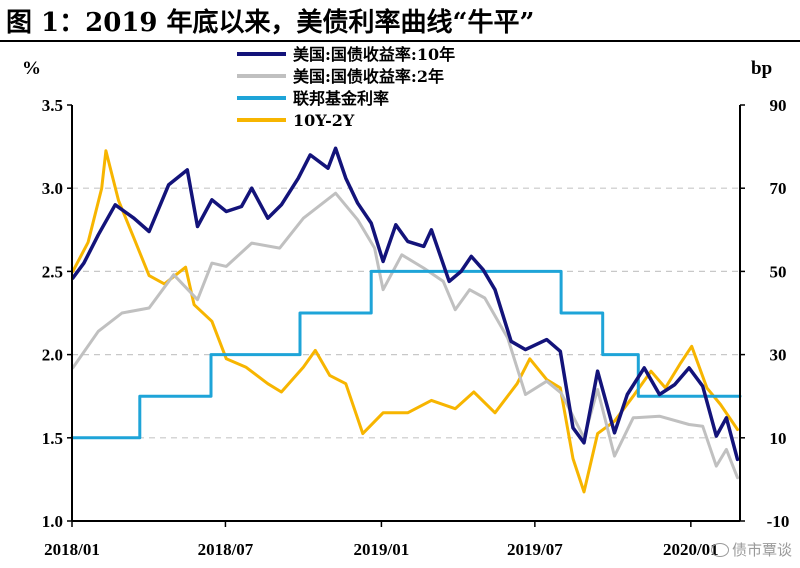 This screenshot has height=568, width=800. I want to click on left-tick-label: 3.5, so click(52, 105).